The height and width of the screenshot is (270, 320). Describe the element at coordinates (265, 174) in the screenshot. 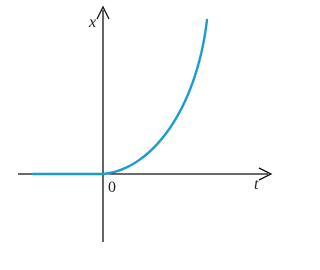

I see `t-axis-arrow` at that location.